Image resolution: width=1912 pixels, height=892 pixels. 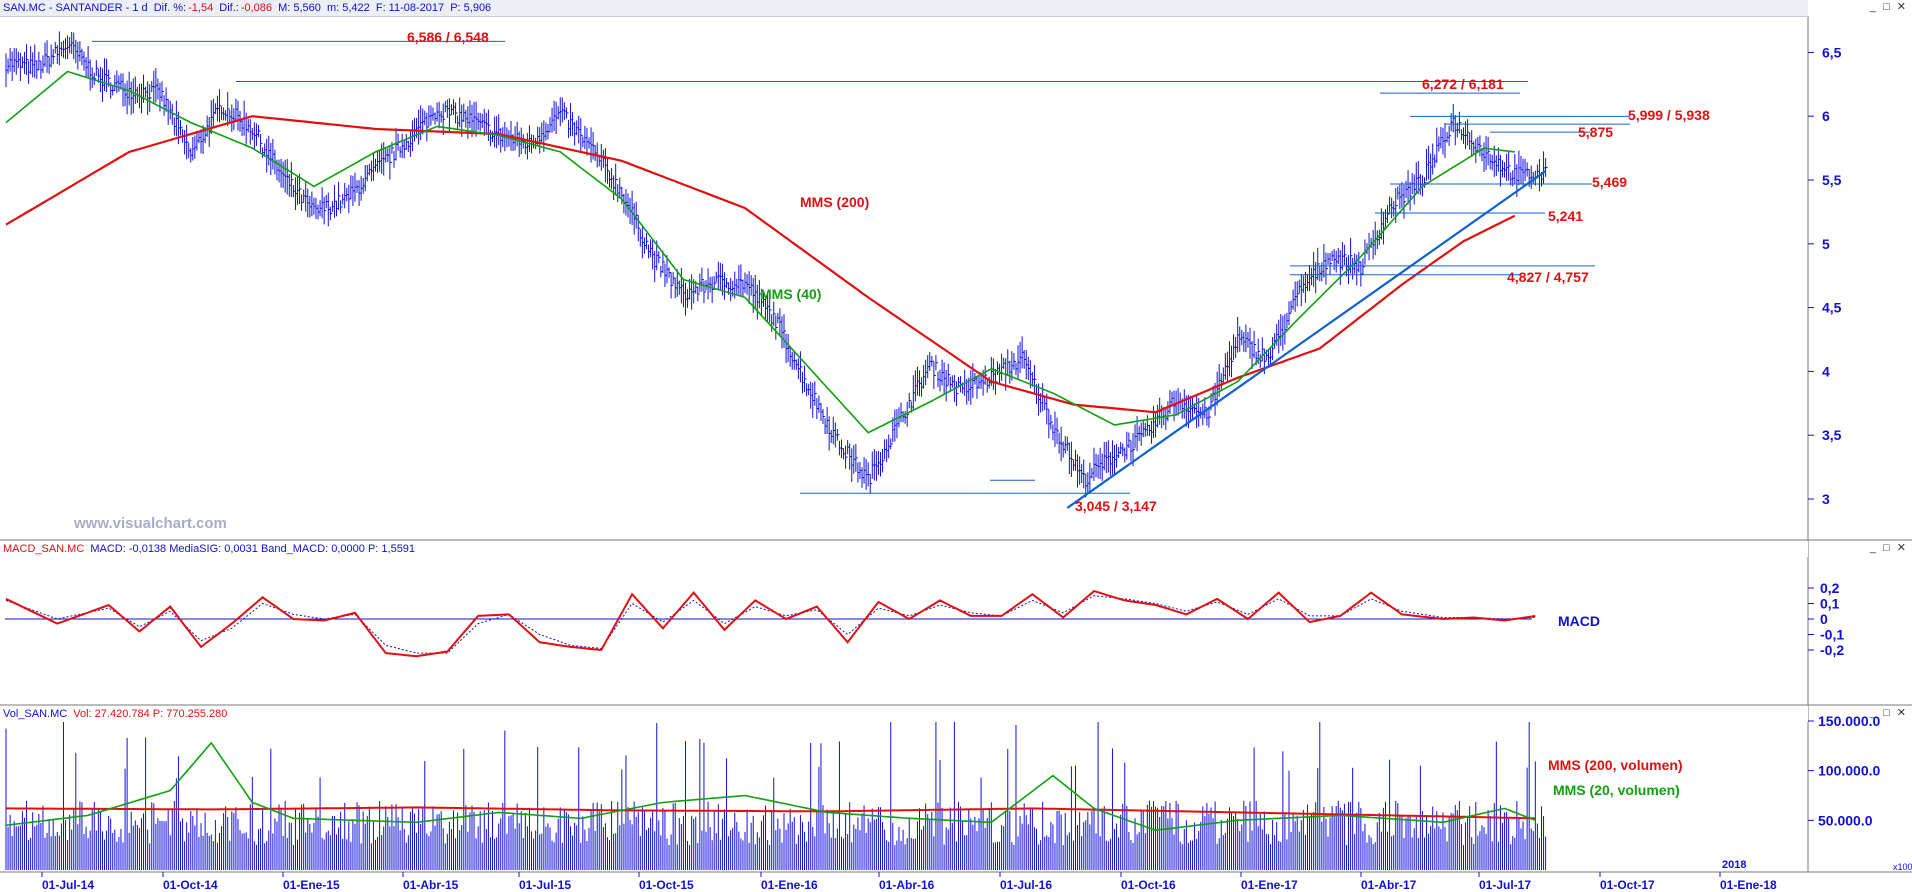 I want to click on xtick-label: 01-Jul-15, so click(x=545, y=885).